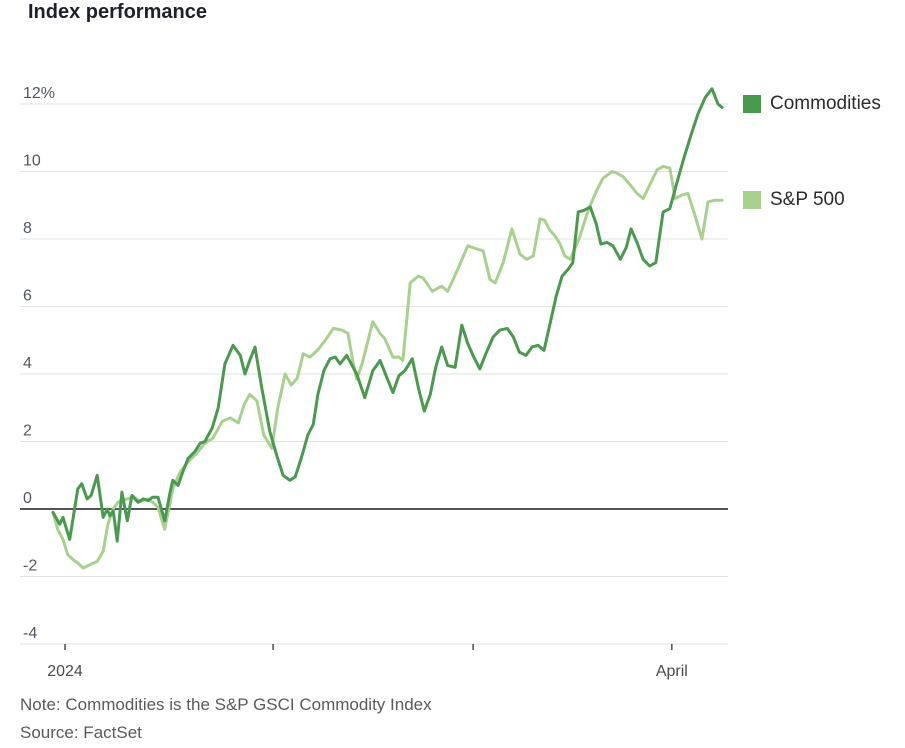 Image resolution: width=905 pixels, height=748 pixels. Describe the element at coordinates (27, 498) in the screenshot. I see `y-tick-label: 0` at that location.